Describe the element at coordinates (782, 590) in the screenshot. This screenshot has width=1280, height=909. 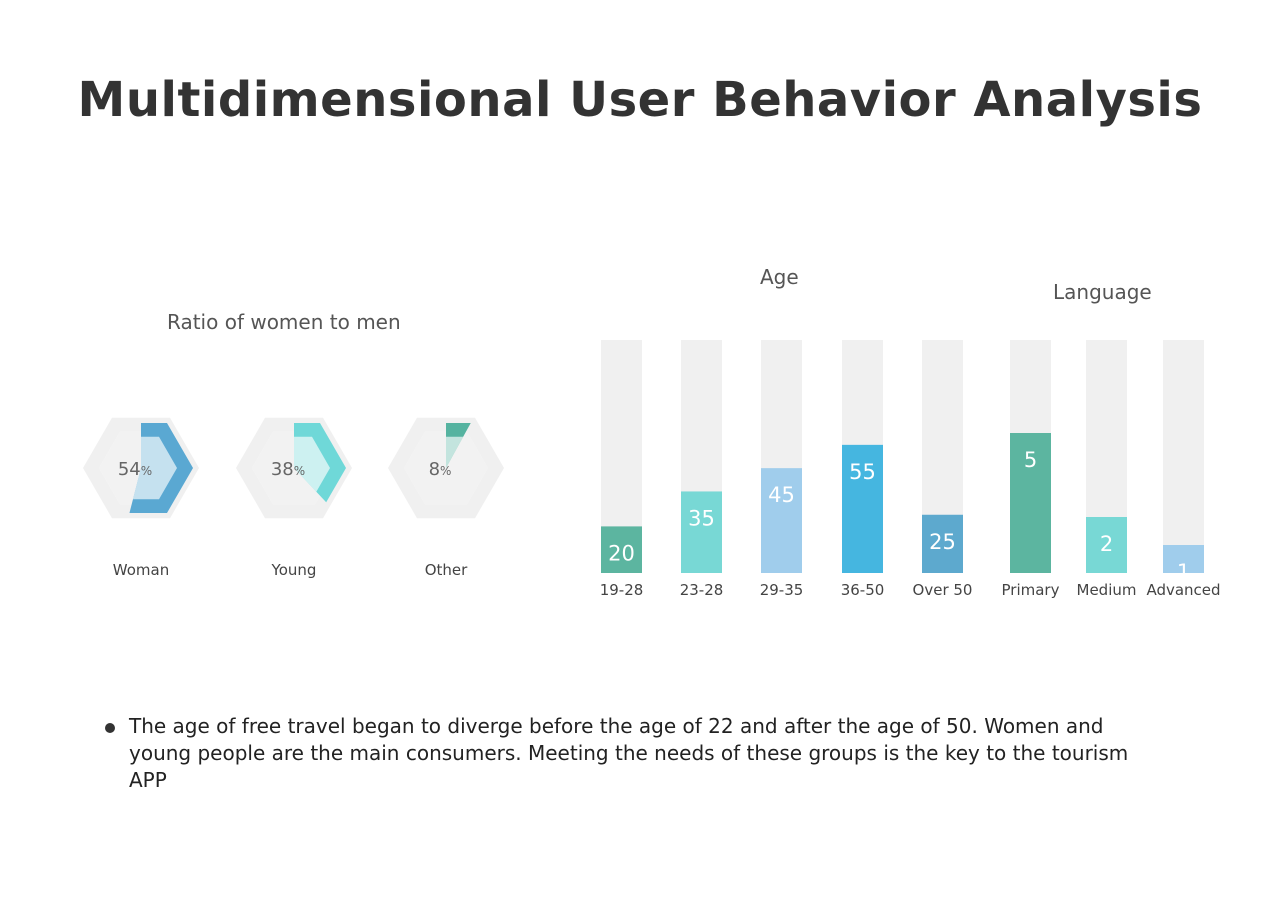
I see `bar-label-29-35: 29-35` at that location.